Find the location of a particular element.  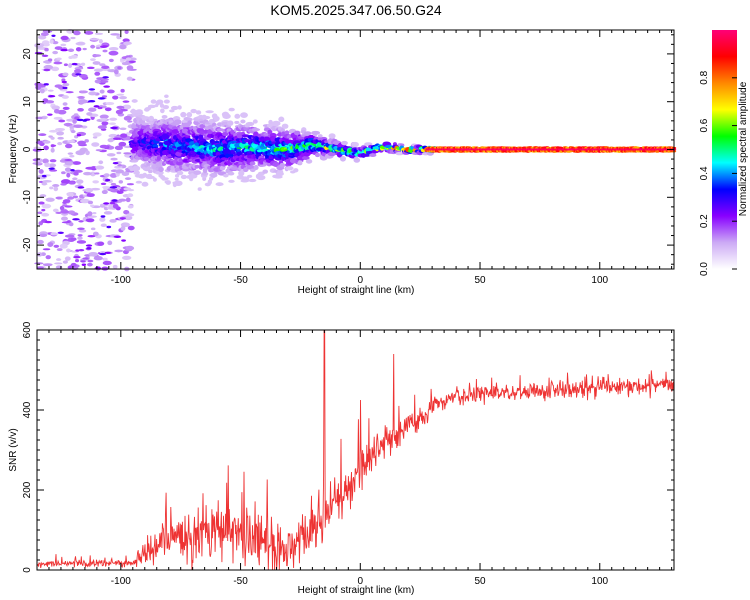

snr-x-tick-label: -100 is located at coordinates (121, 581).